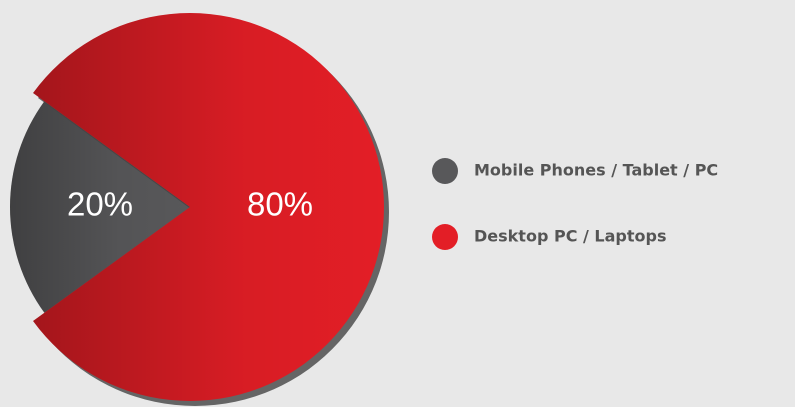  Describe the element at coordinates (100, 204) in the screenshot. I see `value-label: 20%` at that location.